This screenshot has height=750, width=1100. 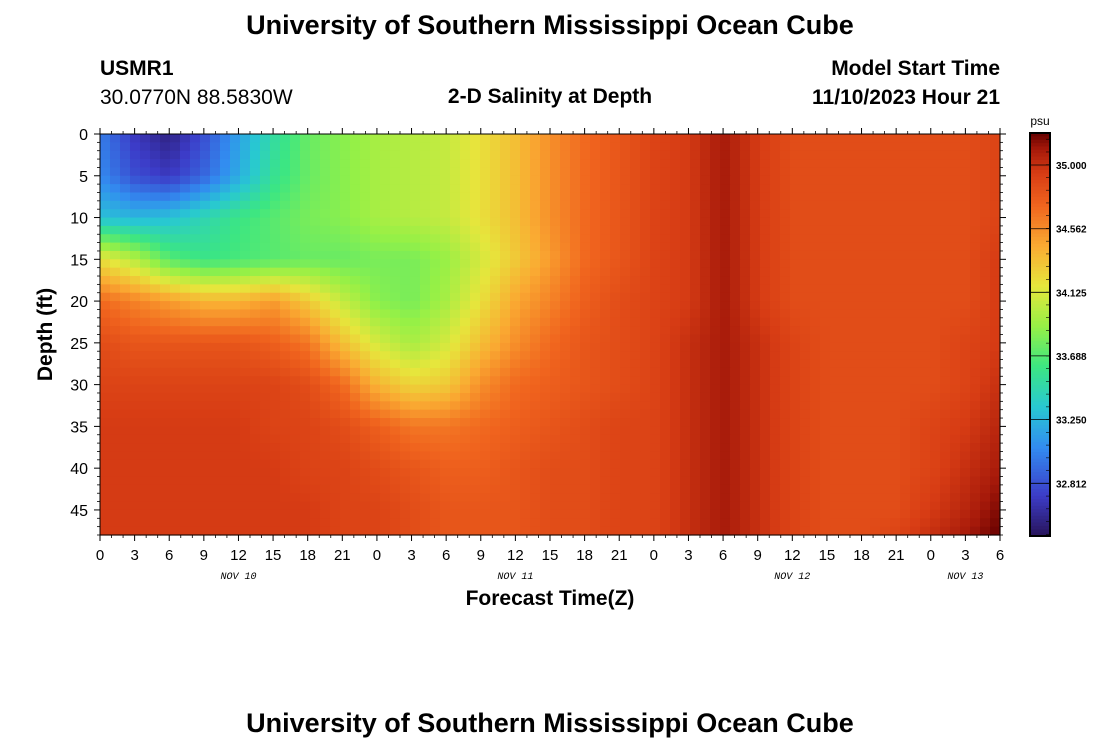 What do you see at coordinates (1040, 334) in the screenshot?
I see `colorbar-frame` at bounding box center [1040, 334].